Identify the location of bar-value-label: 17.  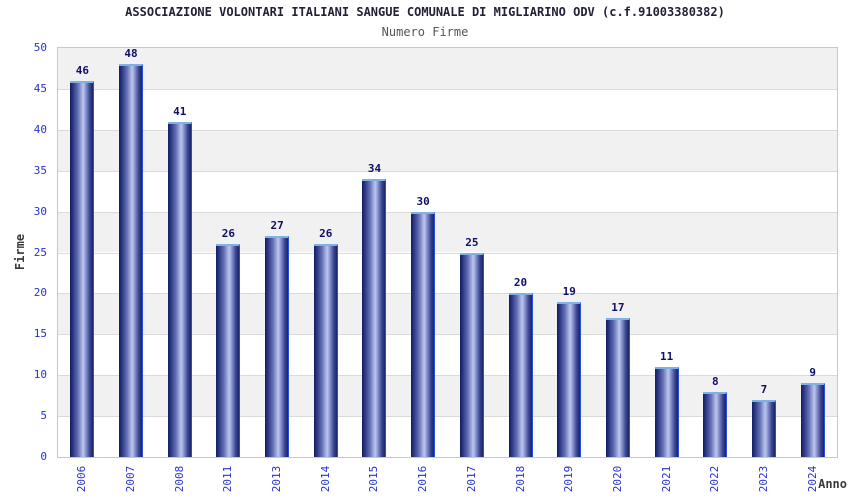
(618, 307).